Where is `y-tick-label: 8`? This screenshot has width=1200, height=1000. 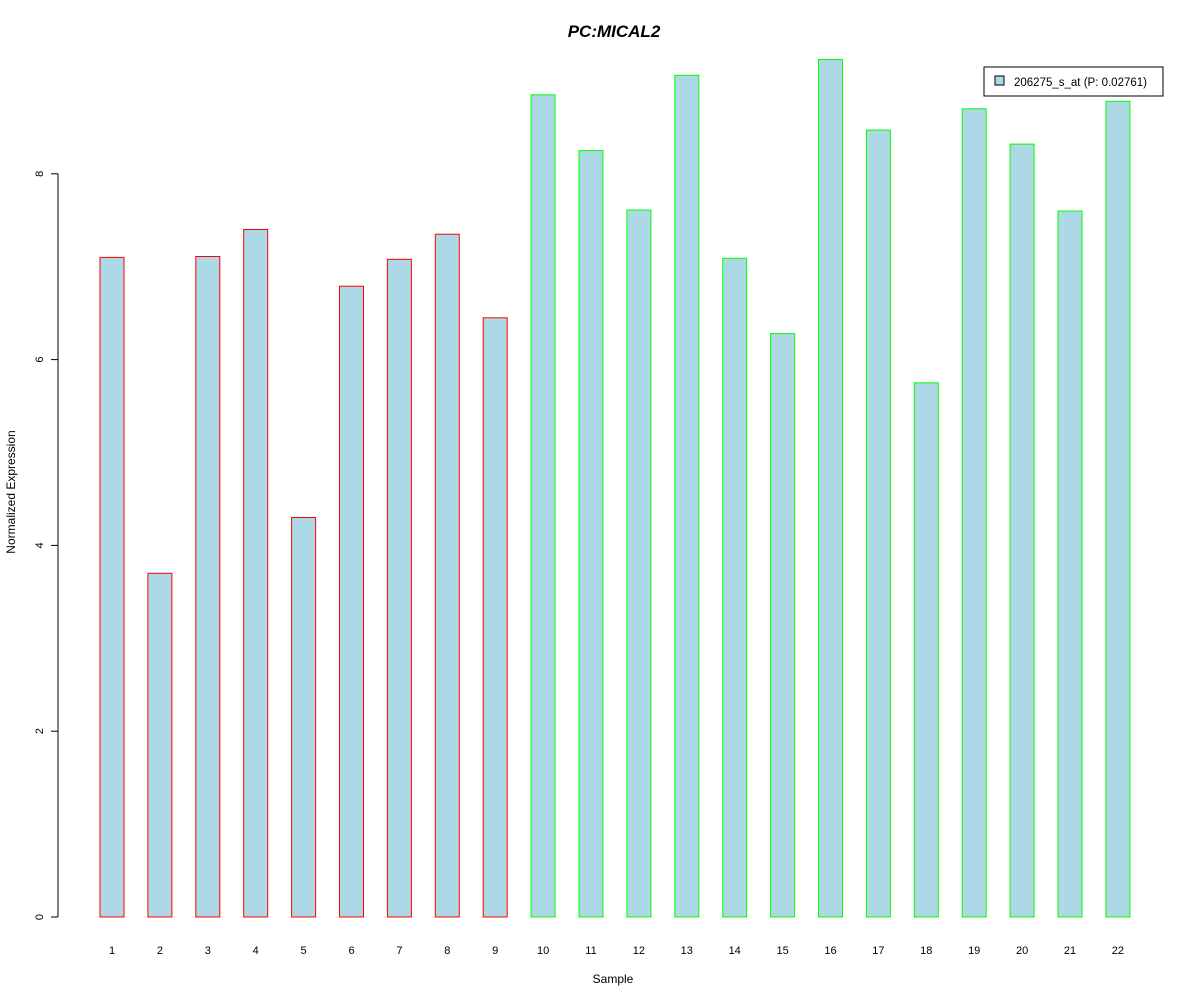
y-tick-label: 8 is located at coordinates (40, 174).